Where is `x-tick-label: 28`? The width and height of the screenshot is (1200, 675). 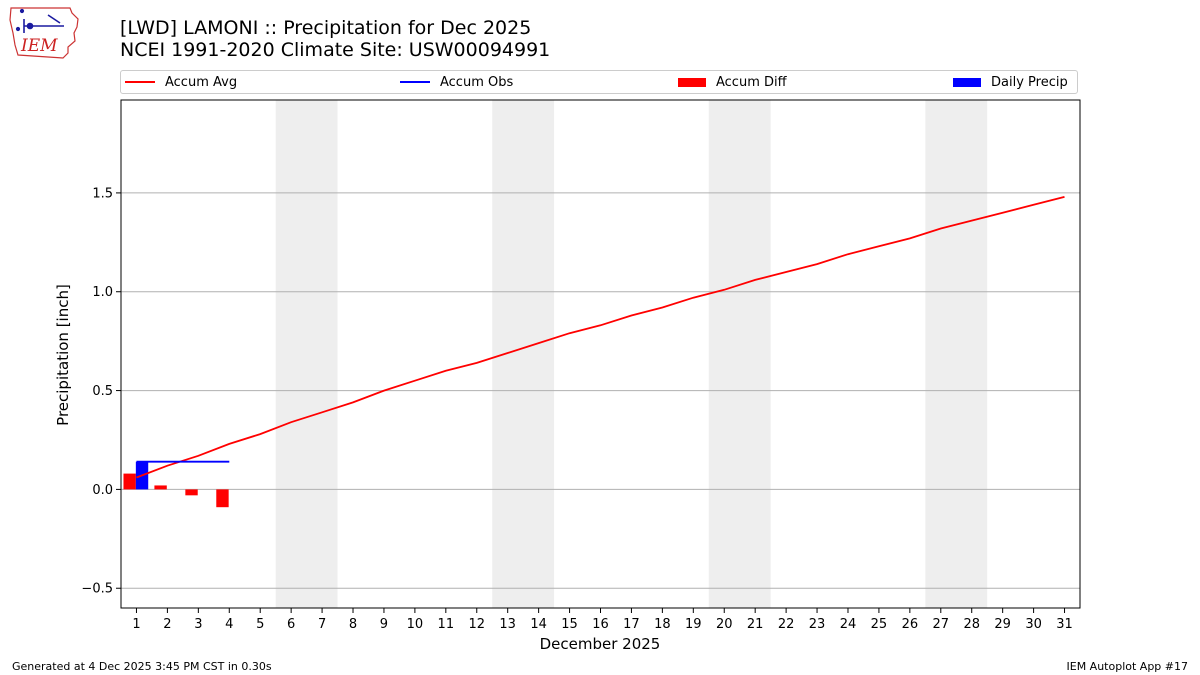 x-tick-label: 28 is located at coordinates (971, 624).